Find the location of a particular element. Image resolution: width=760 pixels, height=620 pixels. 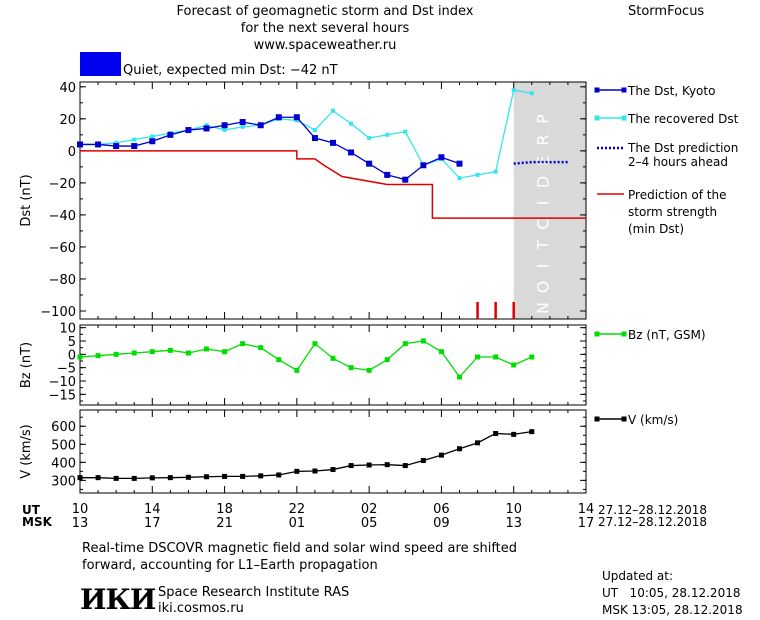

speed-line is located at coordinates (306, 455).